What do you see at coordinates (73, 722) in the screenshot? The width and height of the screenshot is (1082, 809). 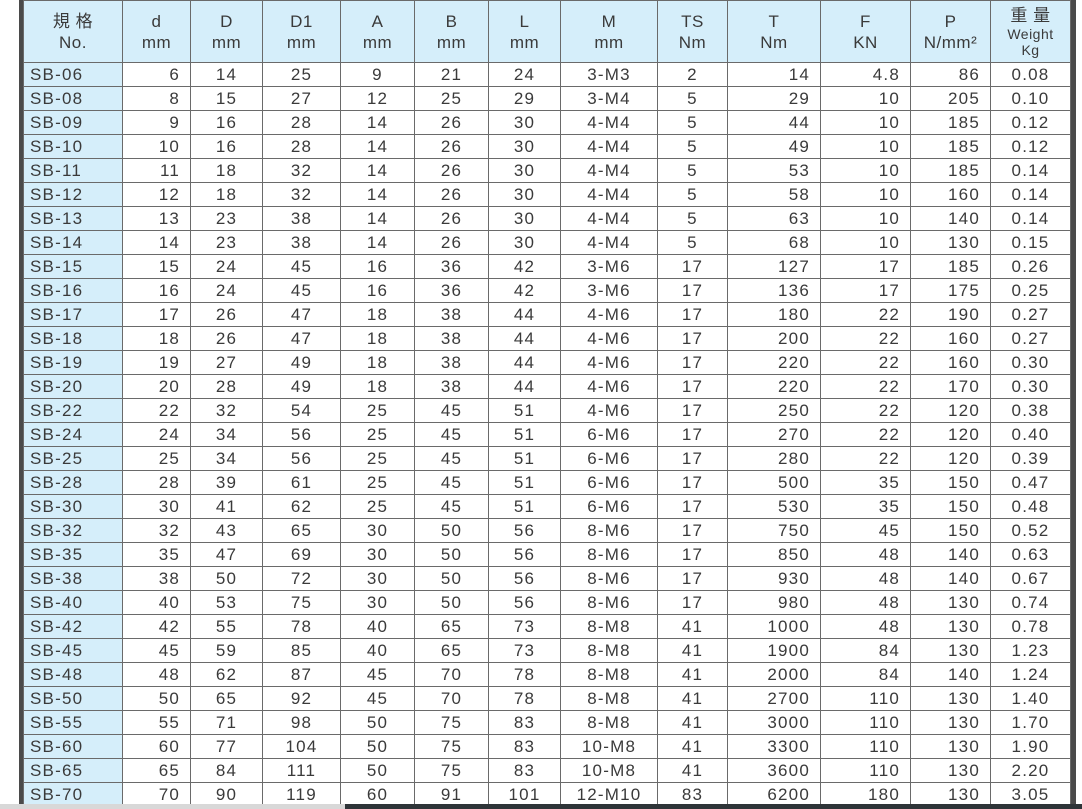 I see `cell-no: SB-55` at bounding box center [73, 722].